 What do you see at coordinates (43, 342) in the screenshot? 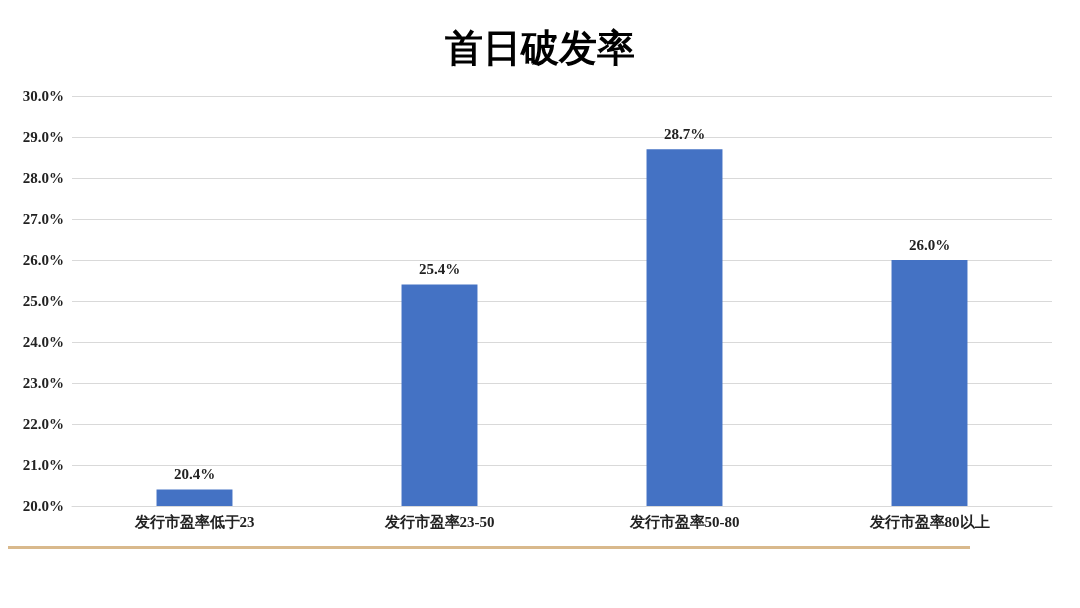
I see `y-tick-label: 24.0%` at bounding box center [43, 342].